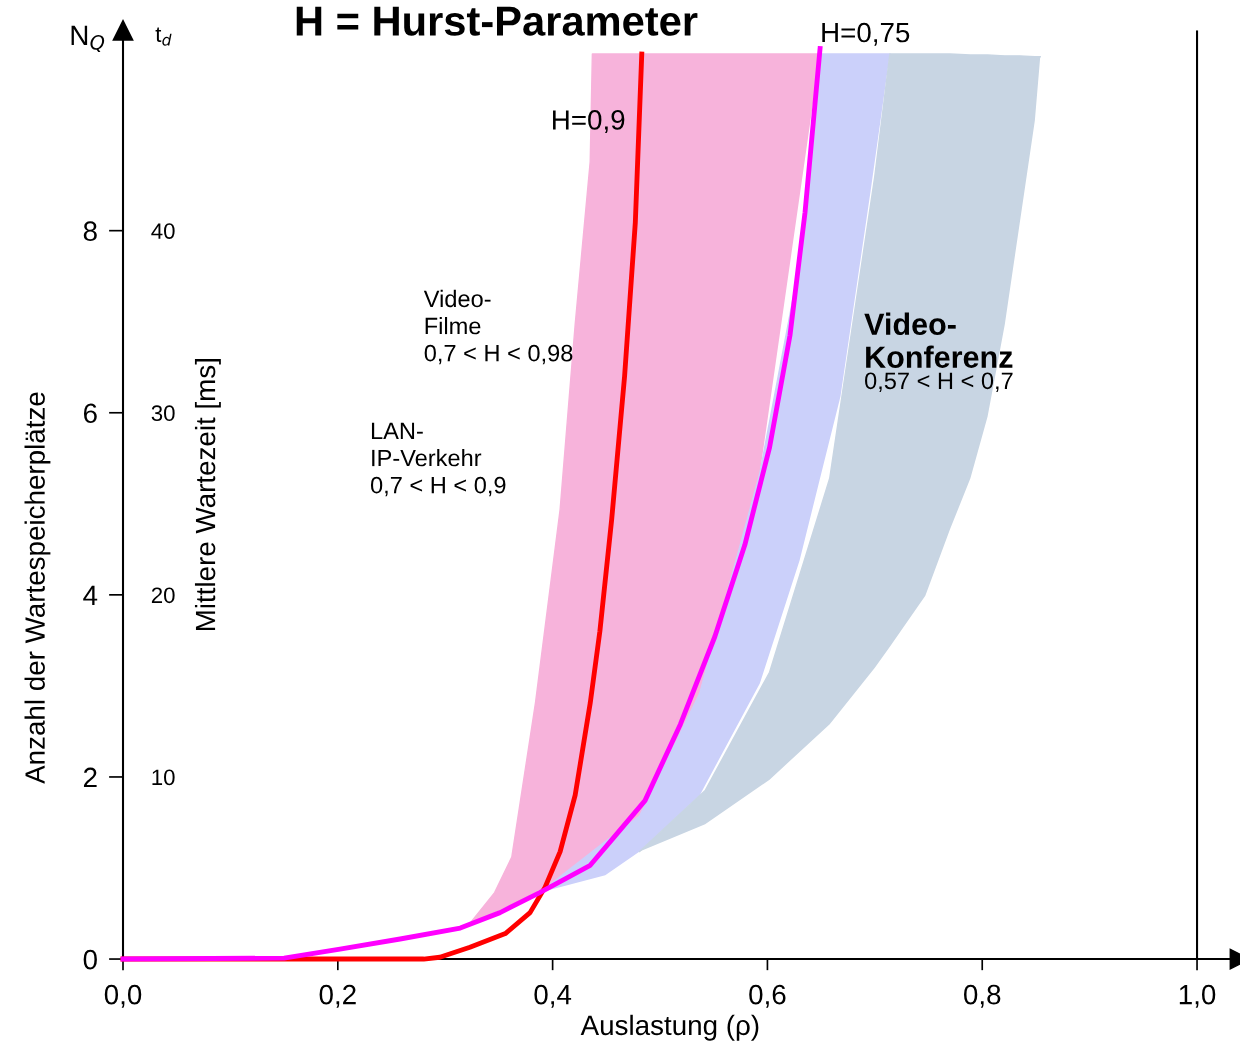  What do you see at coordinates (553, 996) in the screenshot?
I see `x-tick-label: 0,4` at bounding box center [553, 996].